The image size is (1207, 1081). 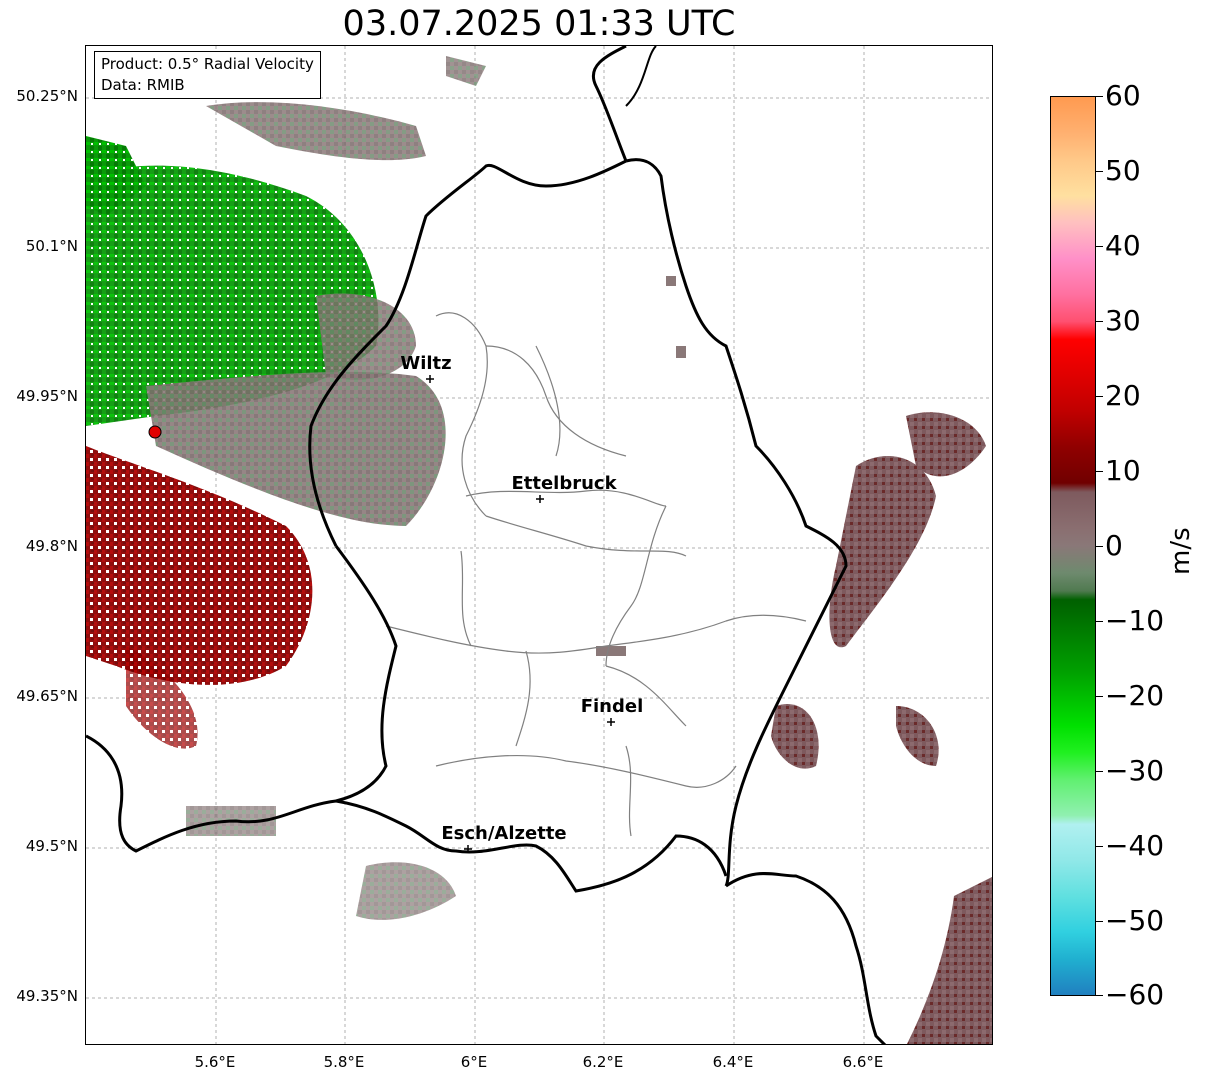 What do you see at coordinates (1073, 546) in the screenshot?
I see `velocity-colorbar` at bounding box center [1073, 546].